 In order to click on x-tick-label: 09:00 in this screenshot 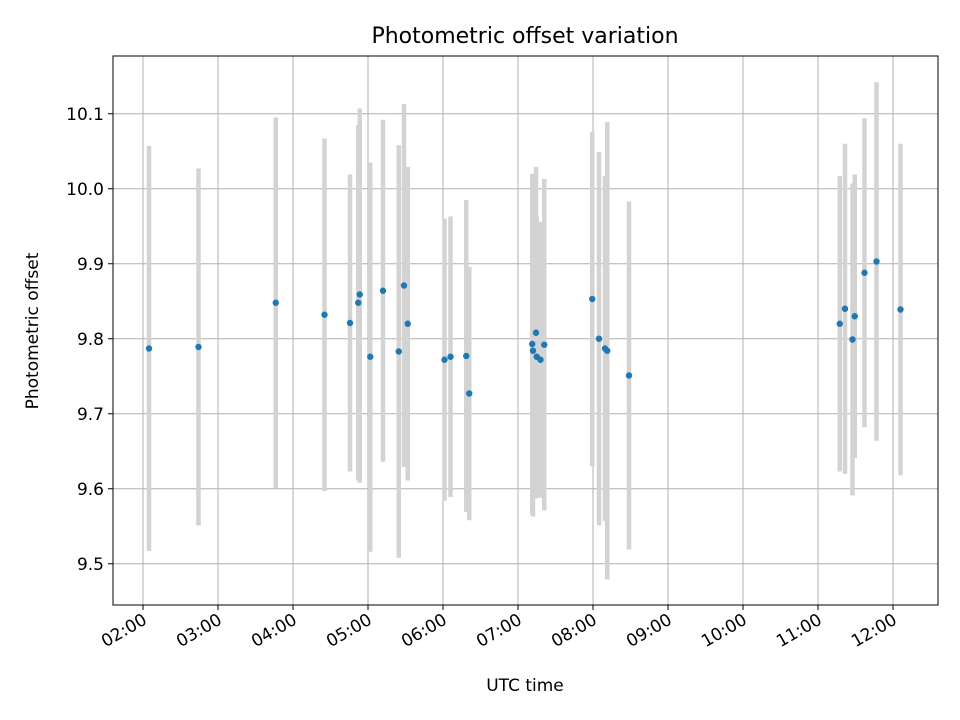, I will do `click(649, 631)`.